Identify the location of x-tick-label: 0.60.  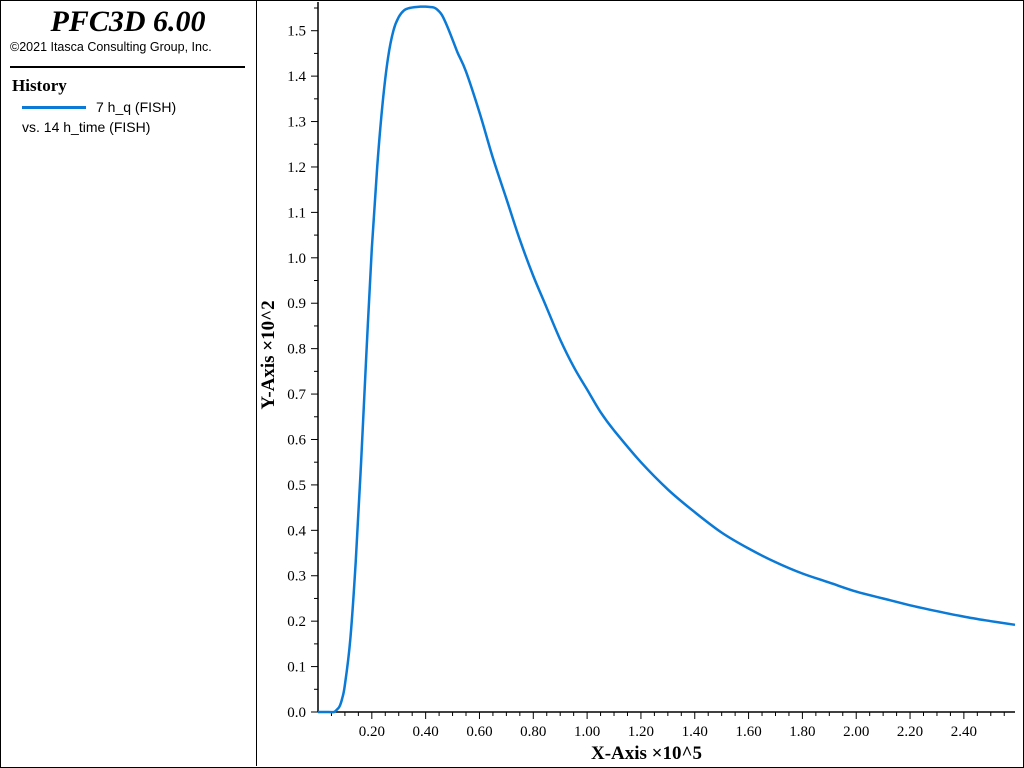
(479, 732).